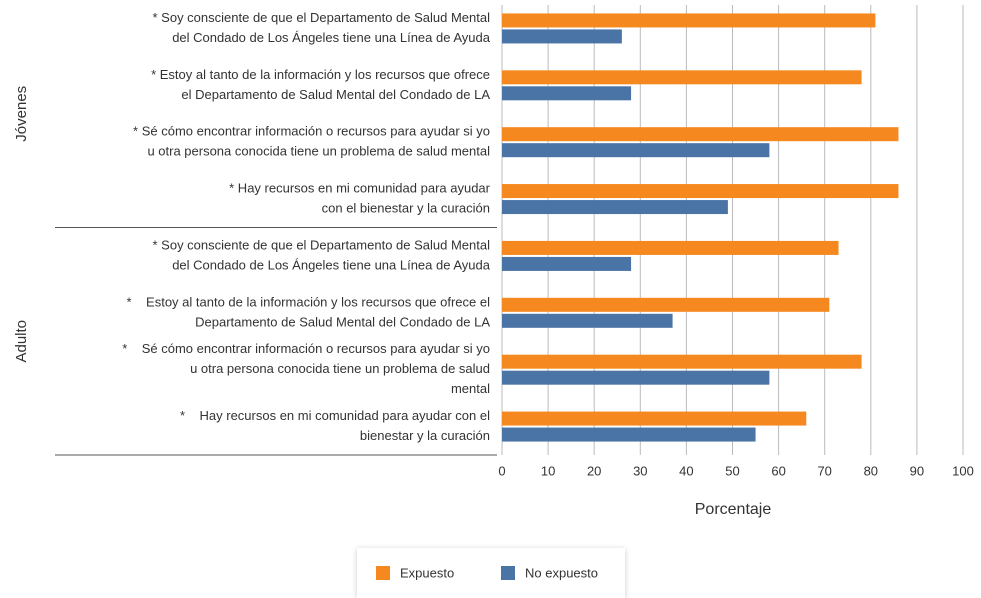 This screenshot has width=981, height=598. I want to click on category-label: bienestar y la curación, so click(425, 435).